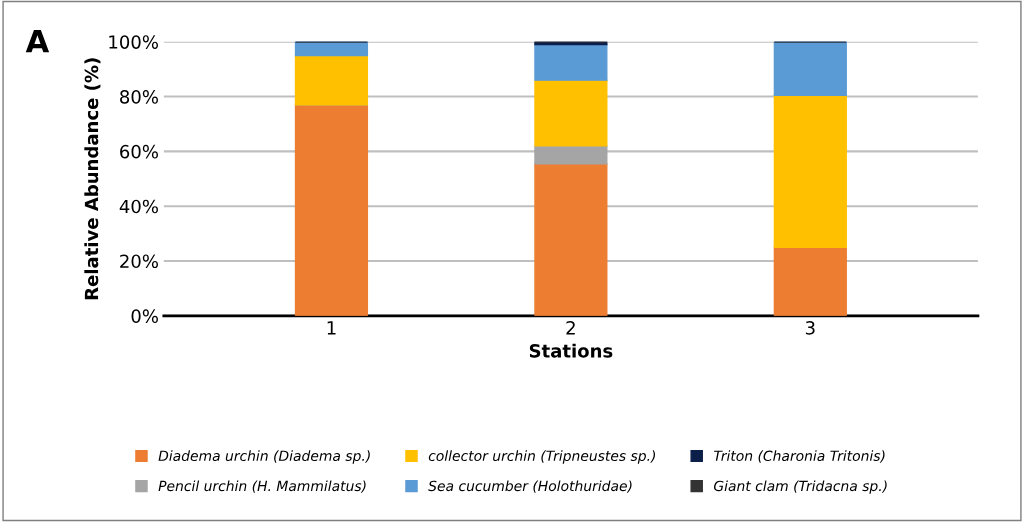  Describe the element at coordinates (262, 486) in the screenshot. I see `legend-label: Pencil urchin (H. Mammilatus)` at that location.